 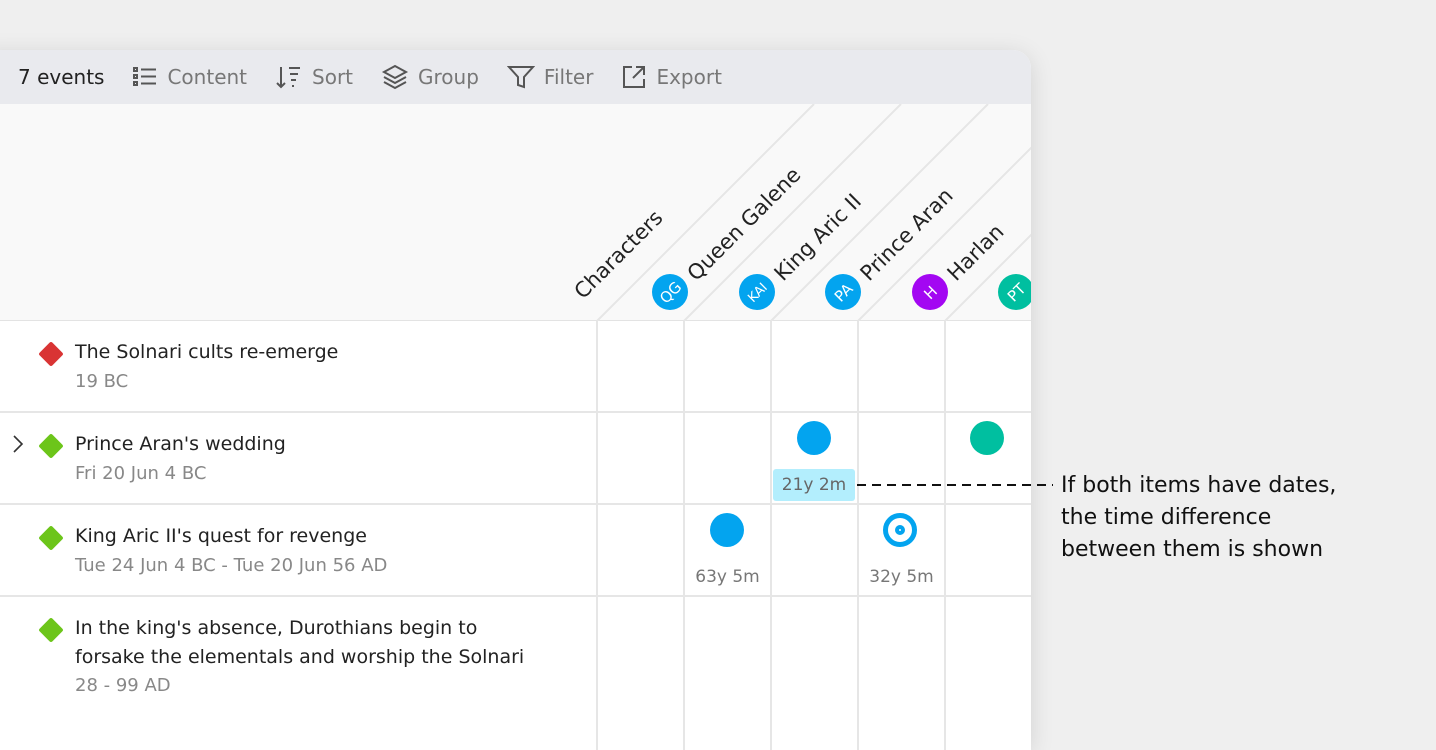 What do you see at coordinates (333, 77) in the screenshot?
I see `sort-label: Sort` at bounding box center [333, 77].